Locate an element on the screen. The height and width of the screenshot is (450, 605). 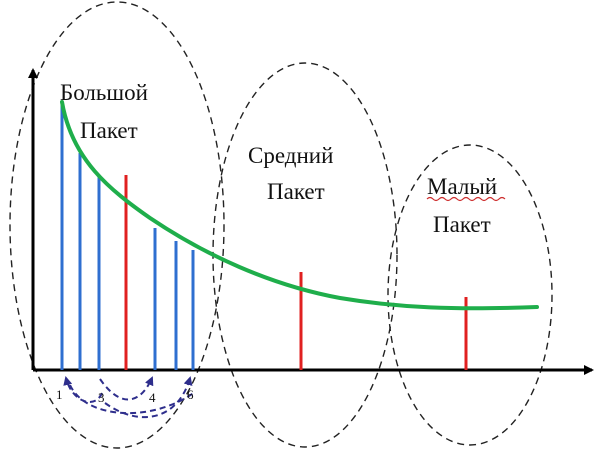
large-packet-label-line2: Пакет is located at coordinates (109, 130).